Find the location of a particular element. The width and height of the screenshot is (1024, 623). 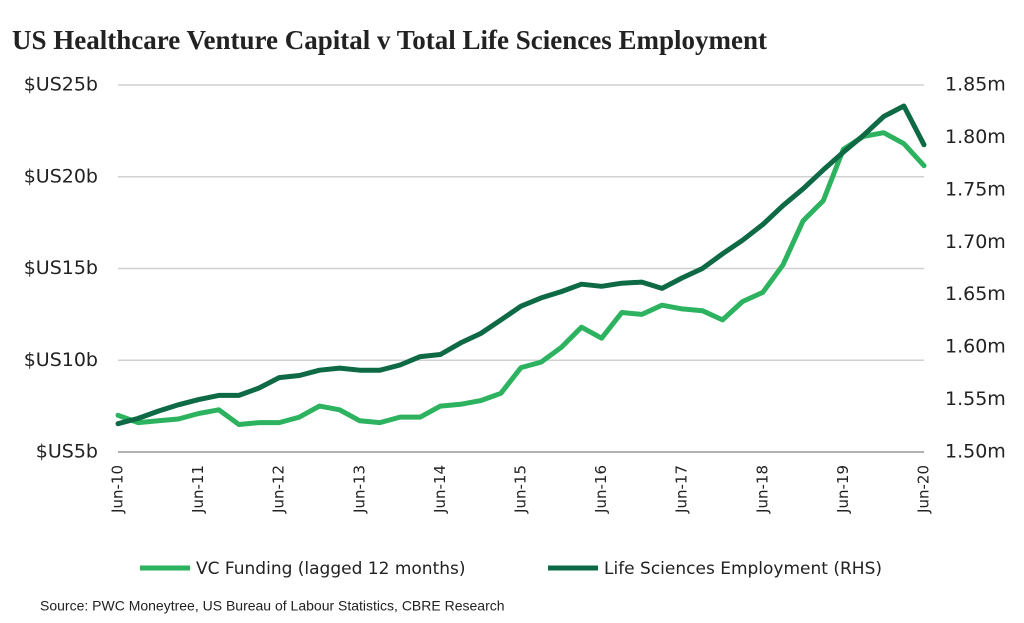

y-tick-label: $US20b is located at coordinates (61, 176).